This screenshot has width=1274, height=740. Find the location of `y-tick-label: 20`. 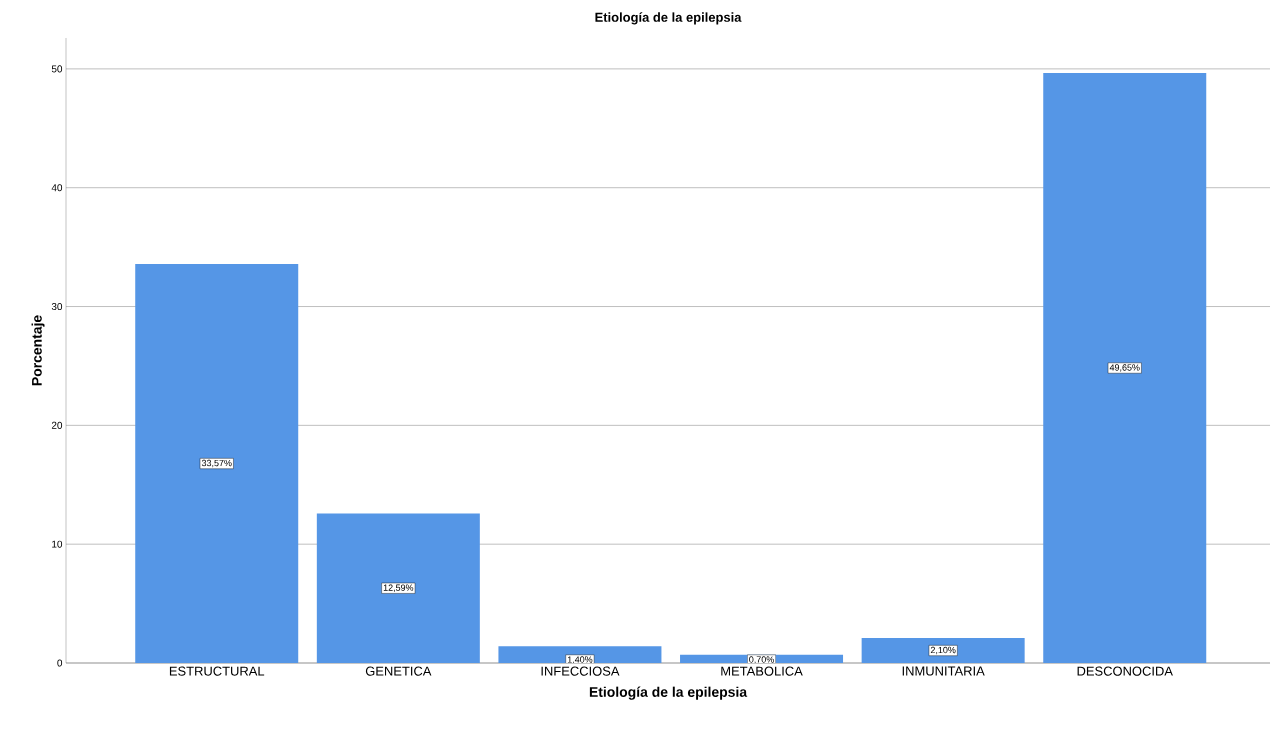

y-tick-label: 20 is located at coordinates (57, 425).